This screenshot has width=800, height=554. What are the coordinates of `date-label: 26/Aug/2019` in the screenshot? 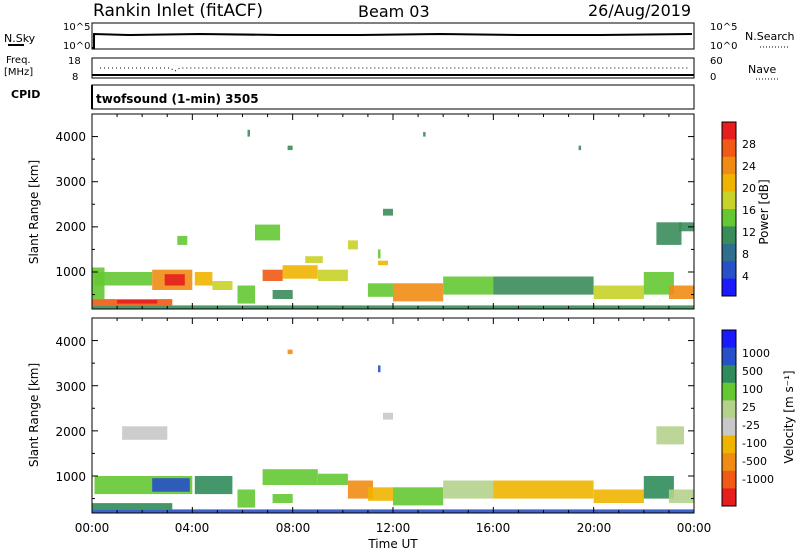 It's located at (639, 10).